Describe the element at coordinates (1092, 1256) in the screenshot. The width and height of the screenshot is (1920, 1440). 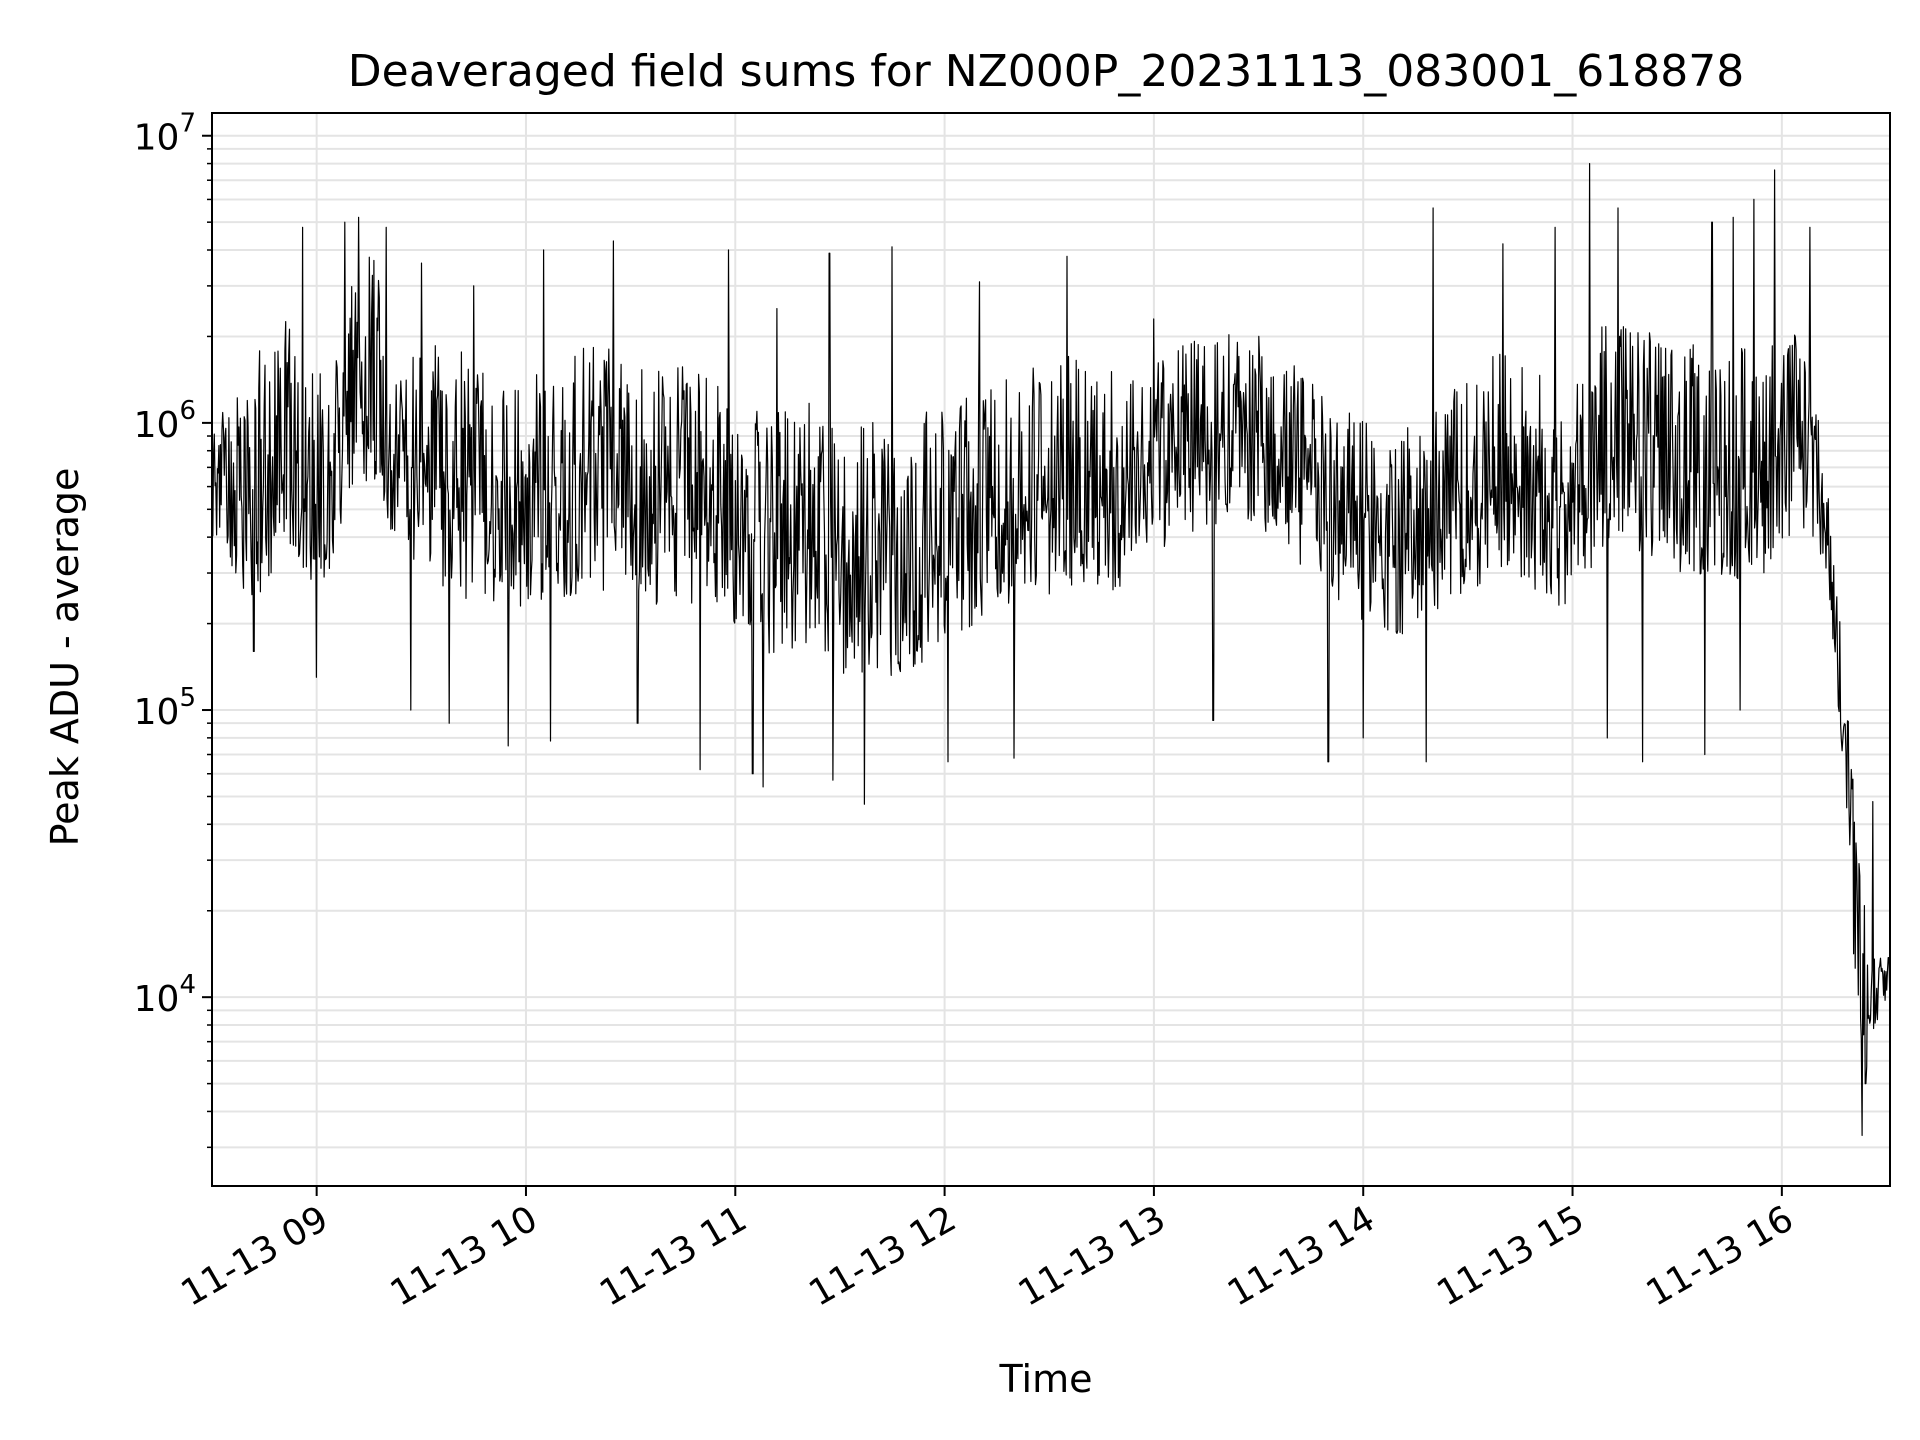
I see `x-tick-label: 11-13 13` at that location.